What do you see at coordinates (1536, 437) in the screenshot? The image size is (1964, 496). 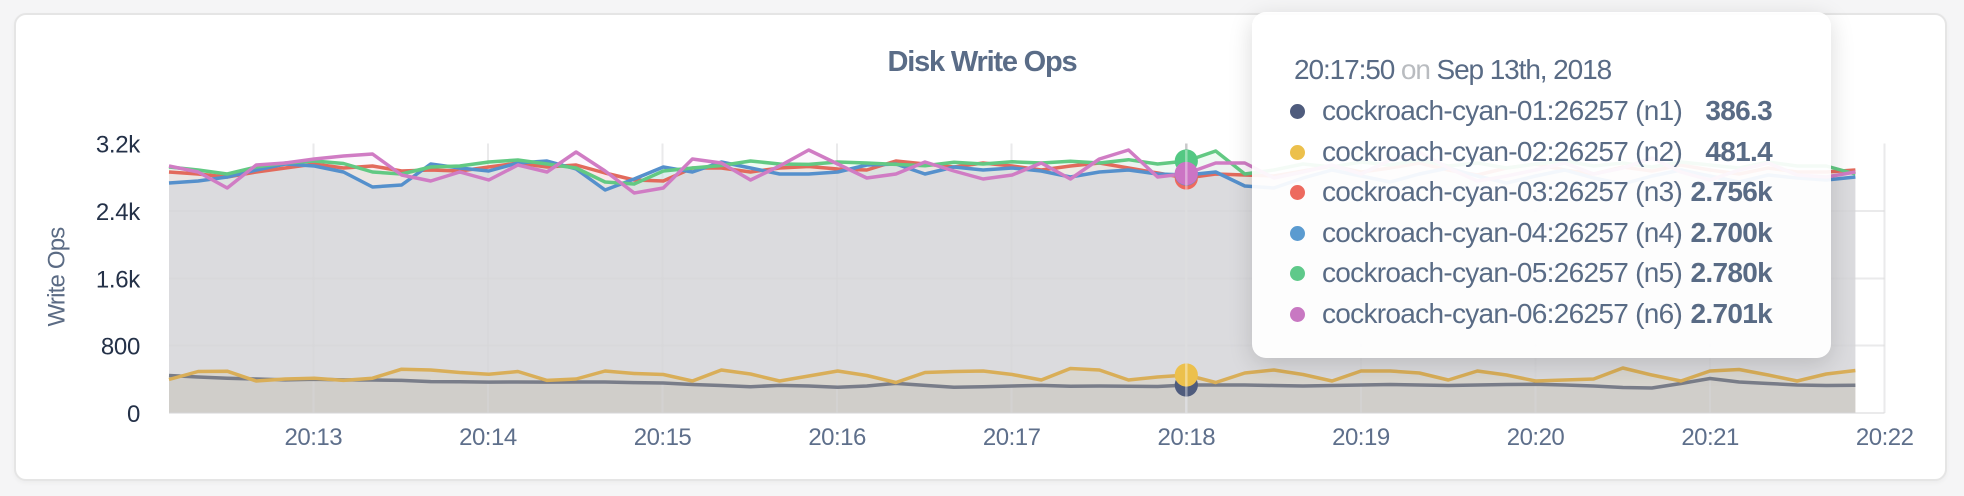 I see `svg-text: 20:20` at bounding box center [1536, 437].